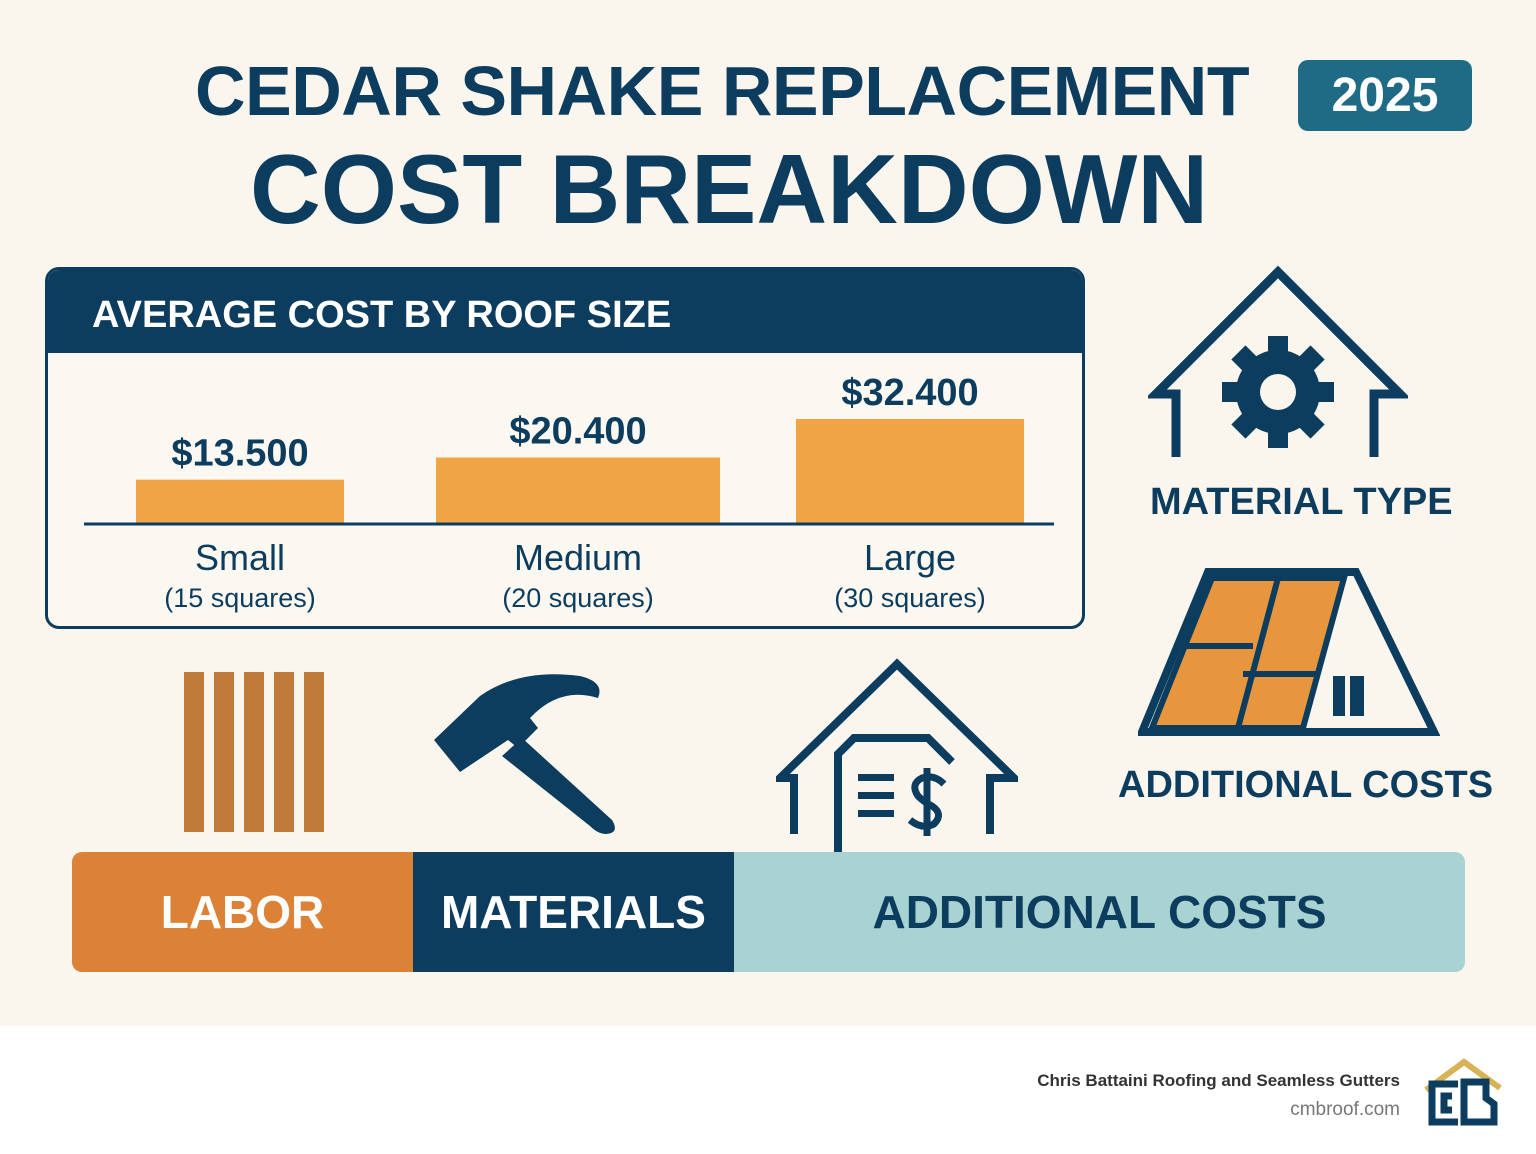 This screenshot has height=1154, width=1536. I want to click on footer, so click(768, 1090).